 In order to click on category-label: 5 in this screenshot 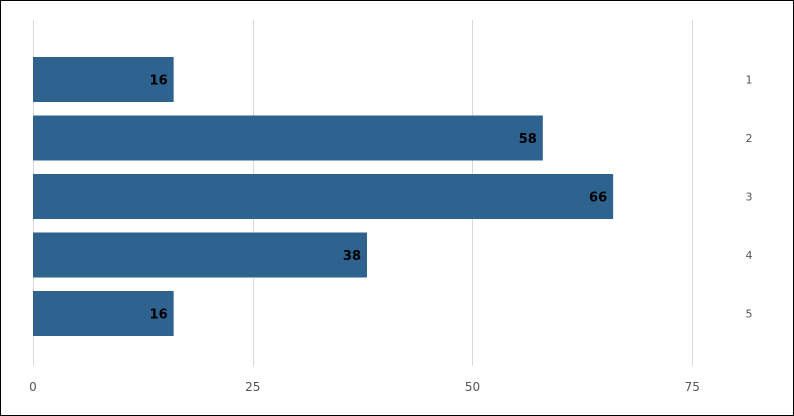, I will do `click(749, 314)`.